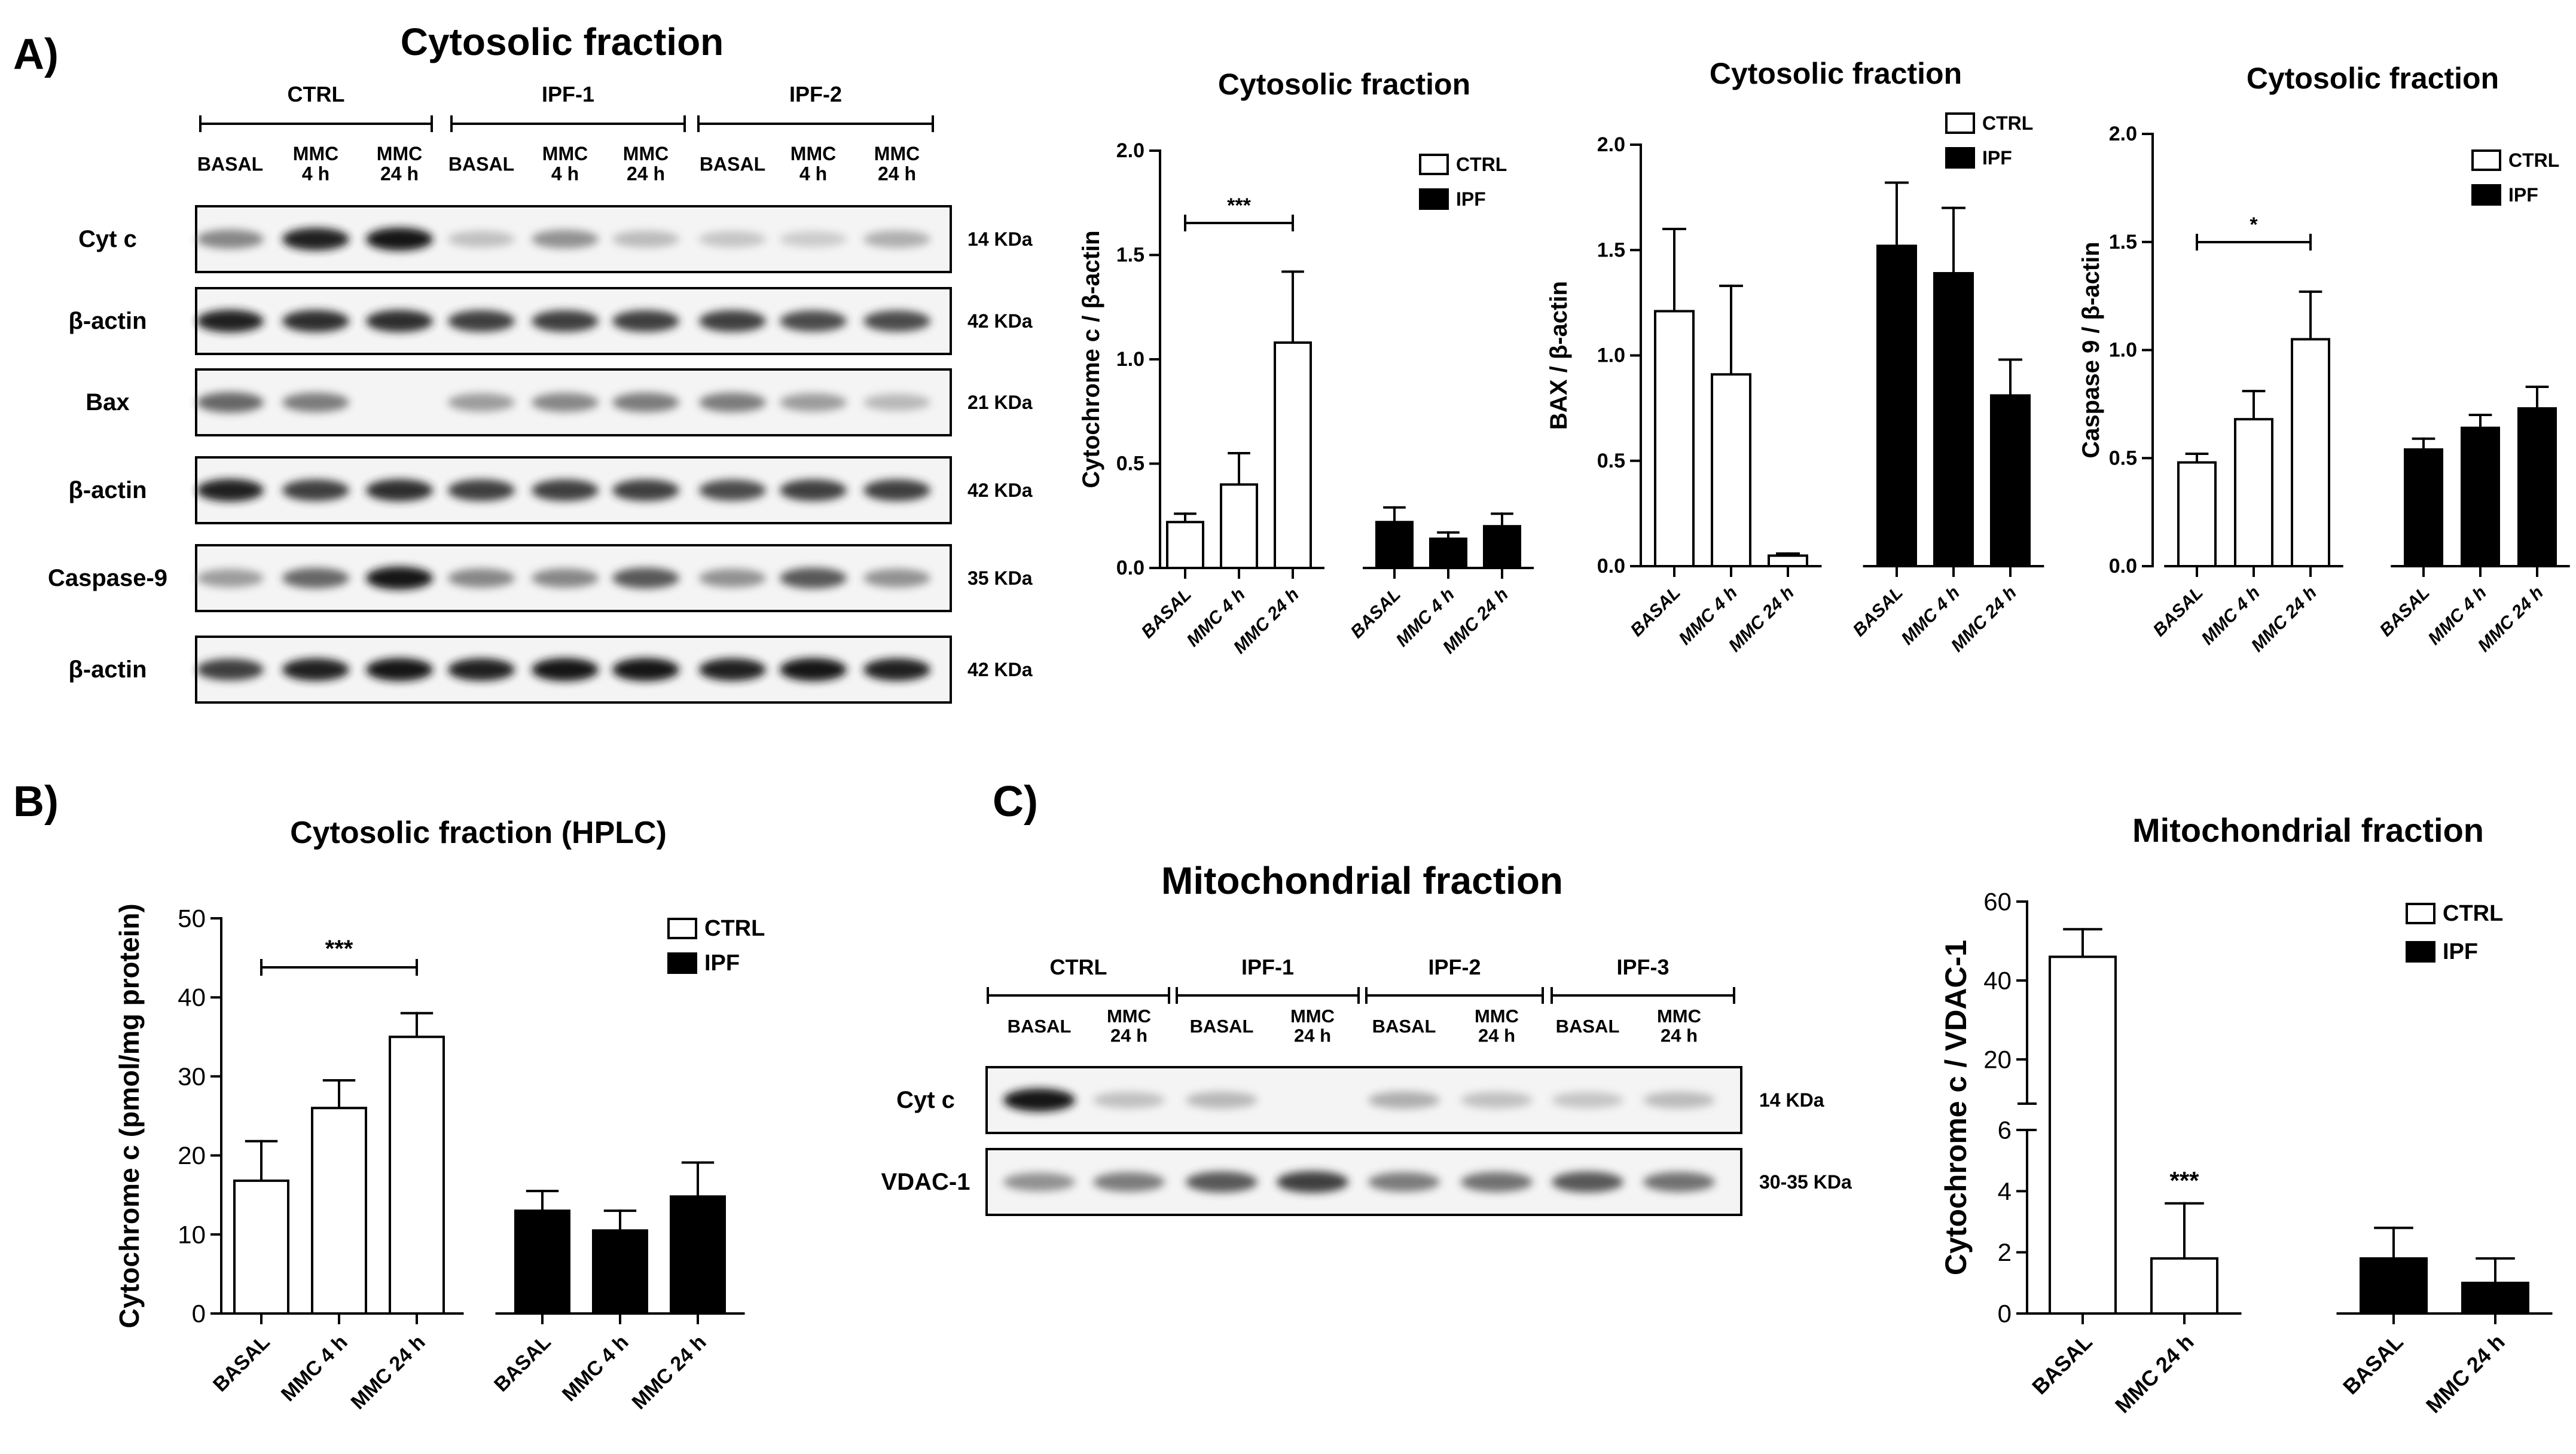 The width and height of the screenshot is (2576, 1454). What do you see at coordinates (1805, 1182) in the screenshot?
I see `blot-c-kda-label: 30-35 KDa` at bounding box center [1805, 1182].